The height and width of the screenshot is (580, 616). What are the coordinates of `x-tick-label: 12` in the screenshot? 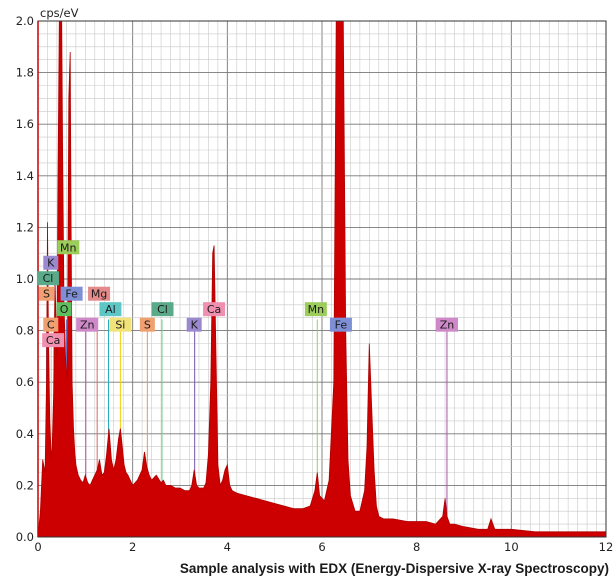 It's located at (606, 547).